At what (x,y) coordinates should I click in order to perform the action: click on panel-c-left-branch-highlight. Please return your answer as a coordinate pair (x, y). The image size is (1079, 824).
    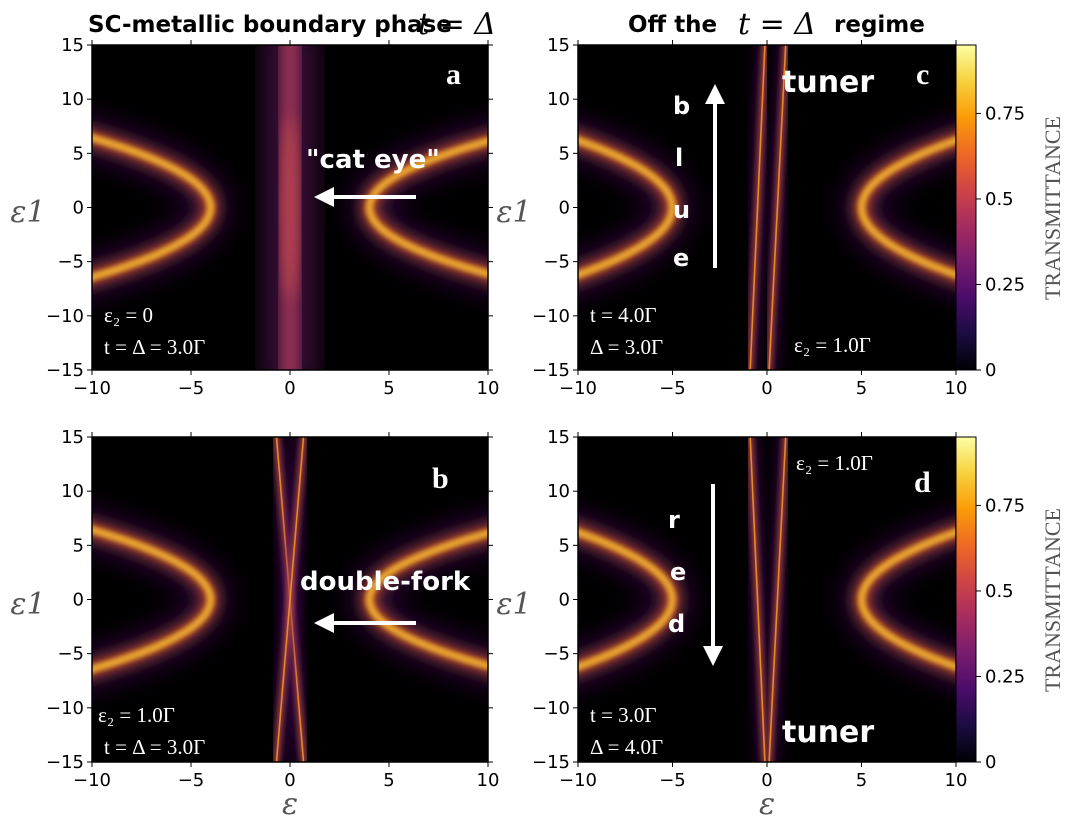
    Looking at the image, I should click on (626, 207).